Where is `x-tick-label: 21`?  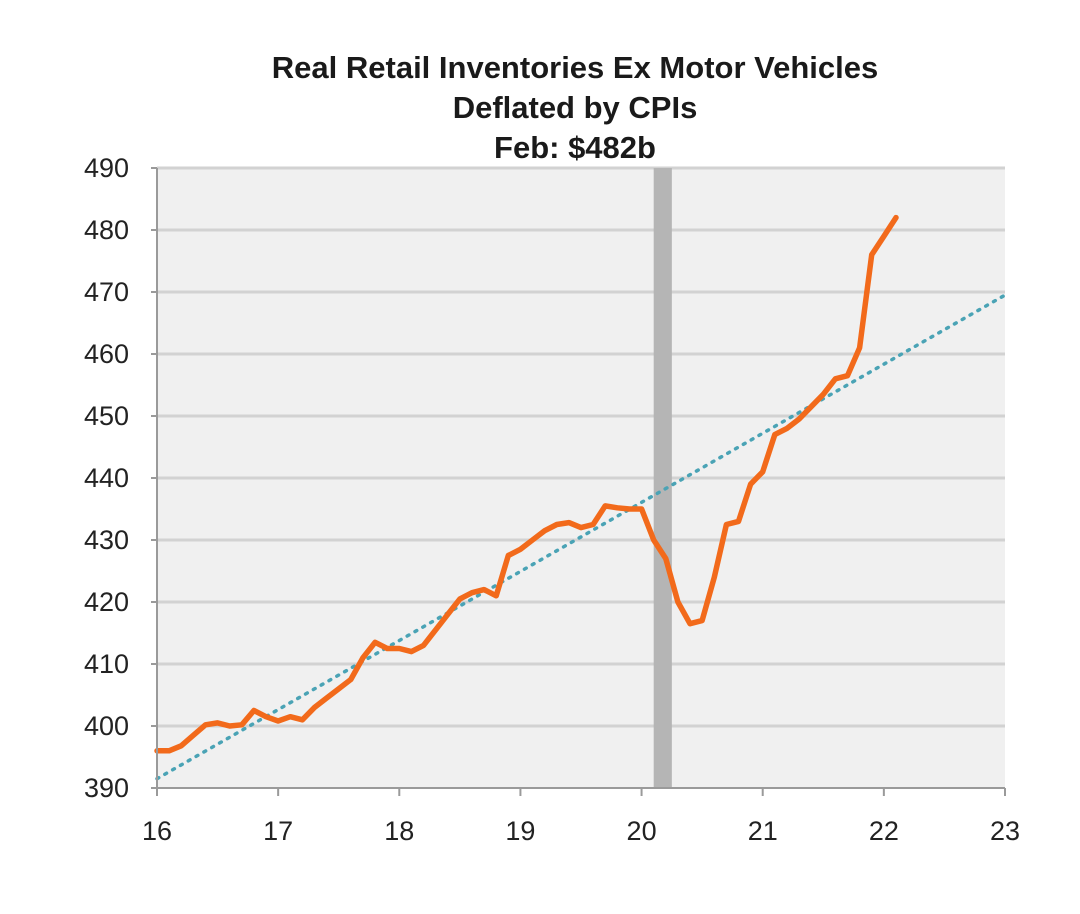 x-tick-label: 21 is located at coordinates (763, 831).